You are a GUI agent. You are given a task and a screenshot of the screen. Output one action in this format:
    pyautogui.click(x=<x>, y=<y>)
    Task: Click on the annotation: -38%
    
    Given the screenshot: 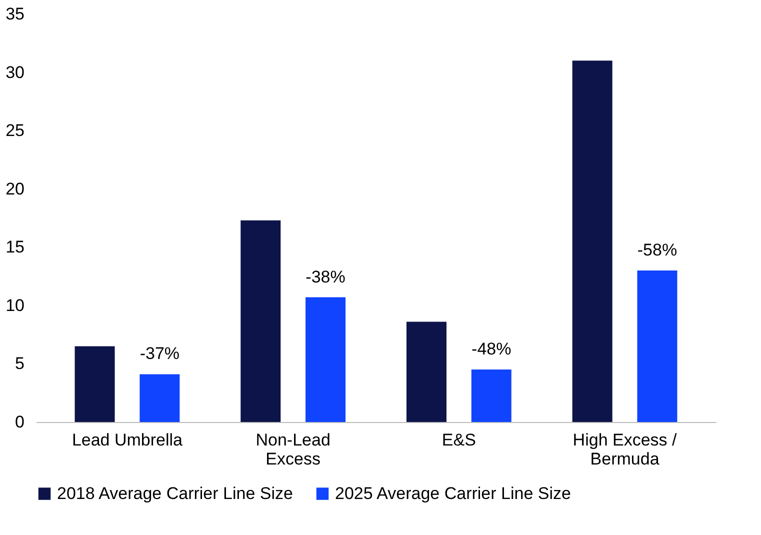 What is the action you would take?
    pyautogui.click(x=326, y=276)
    